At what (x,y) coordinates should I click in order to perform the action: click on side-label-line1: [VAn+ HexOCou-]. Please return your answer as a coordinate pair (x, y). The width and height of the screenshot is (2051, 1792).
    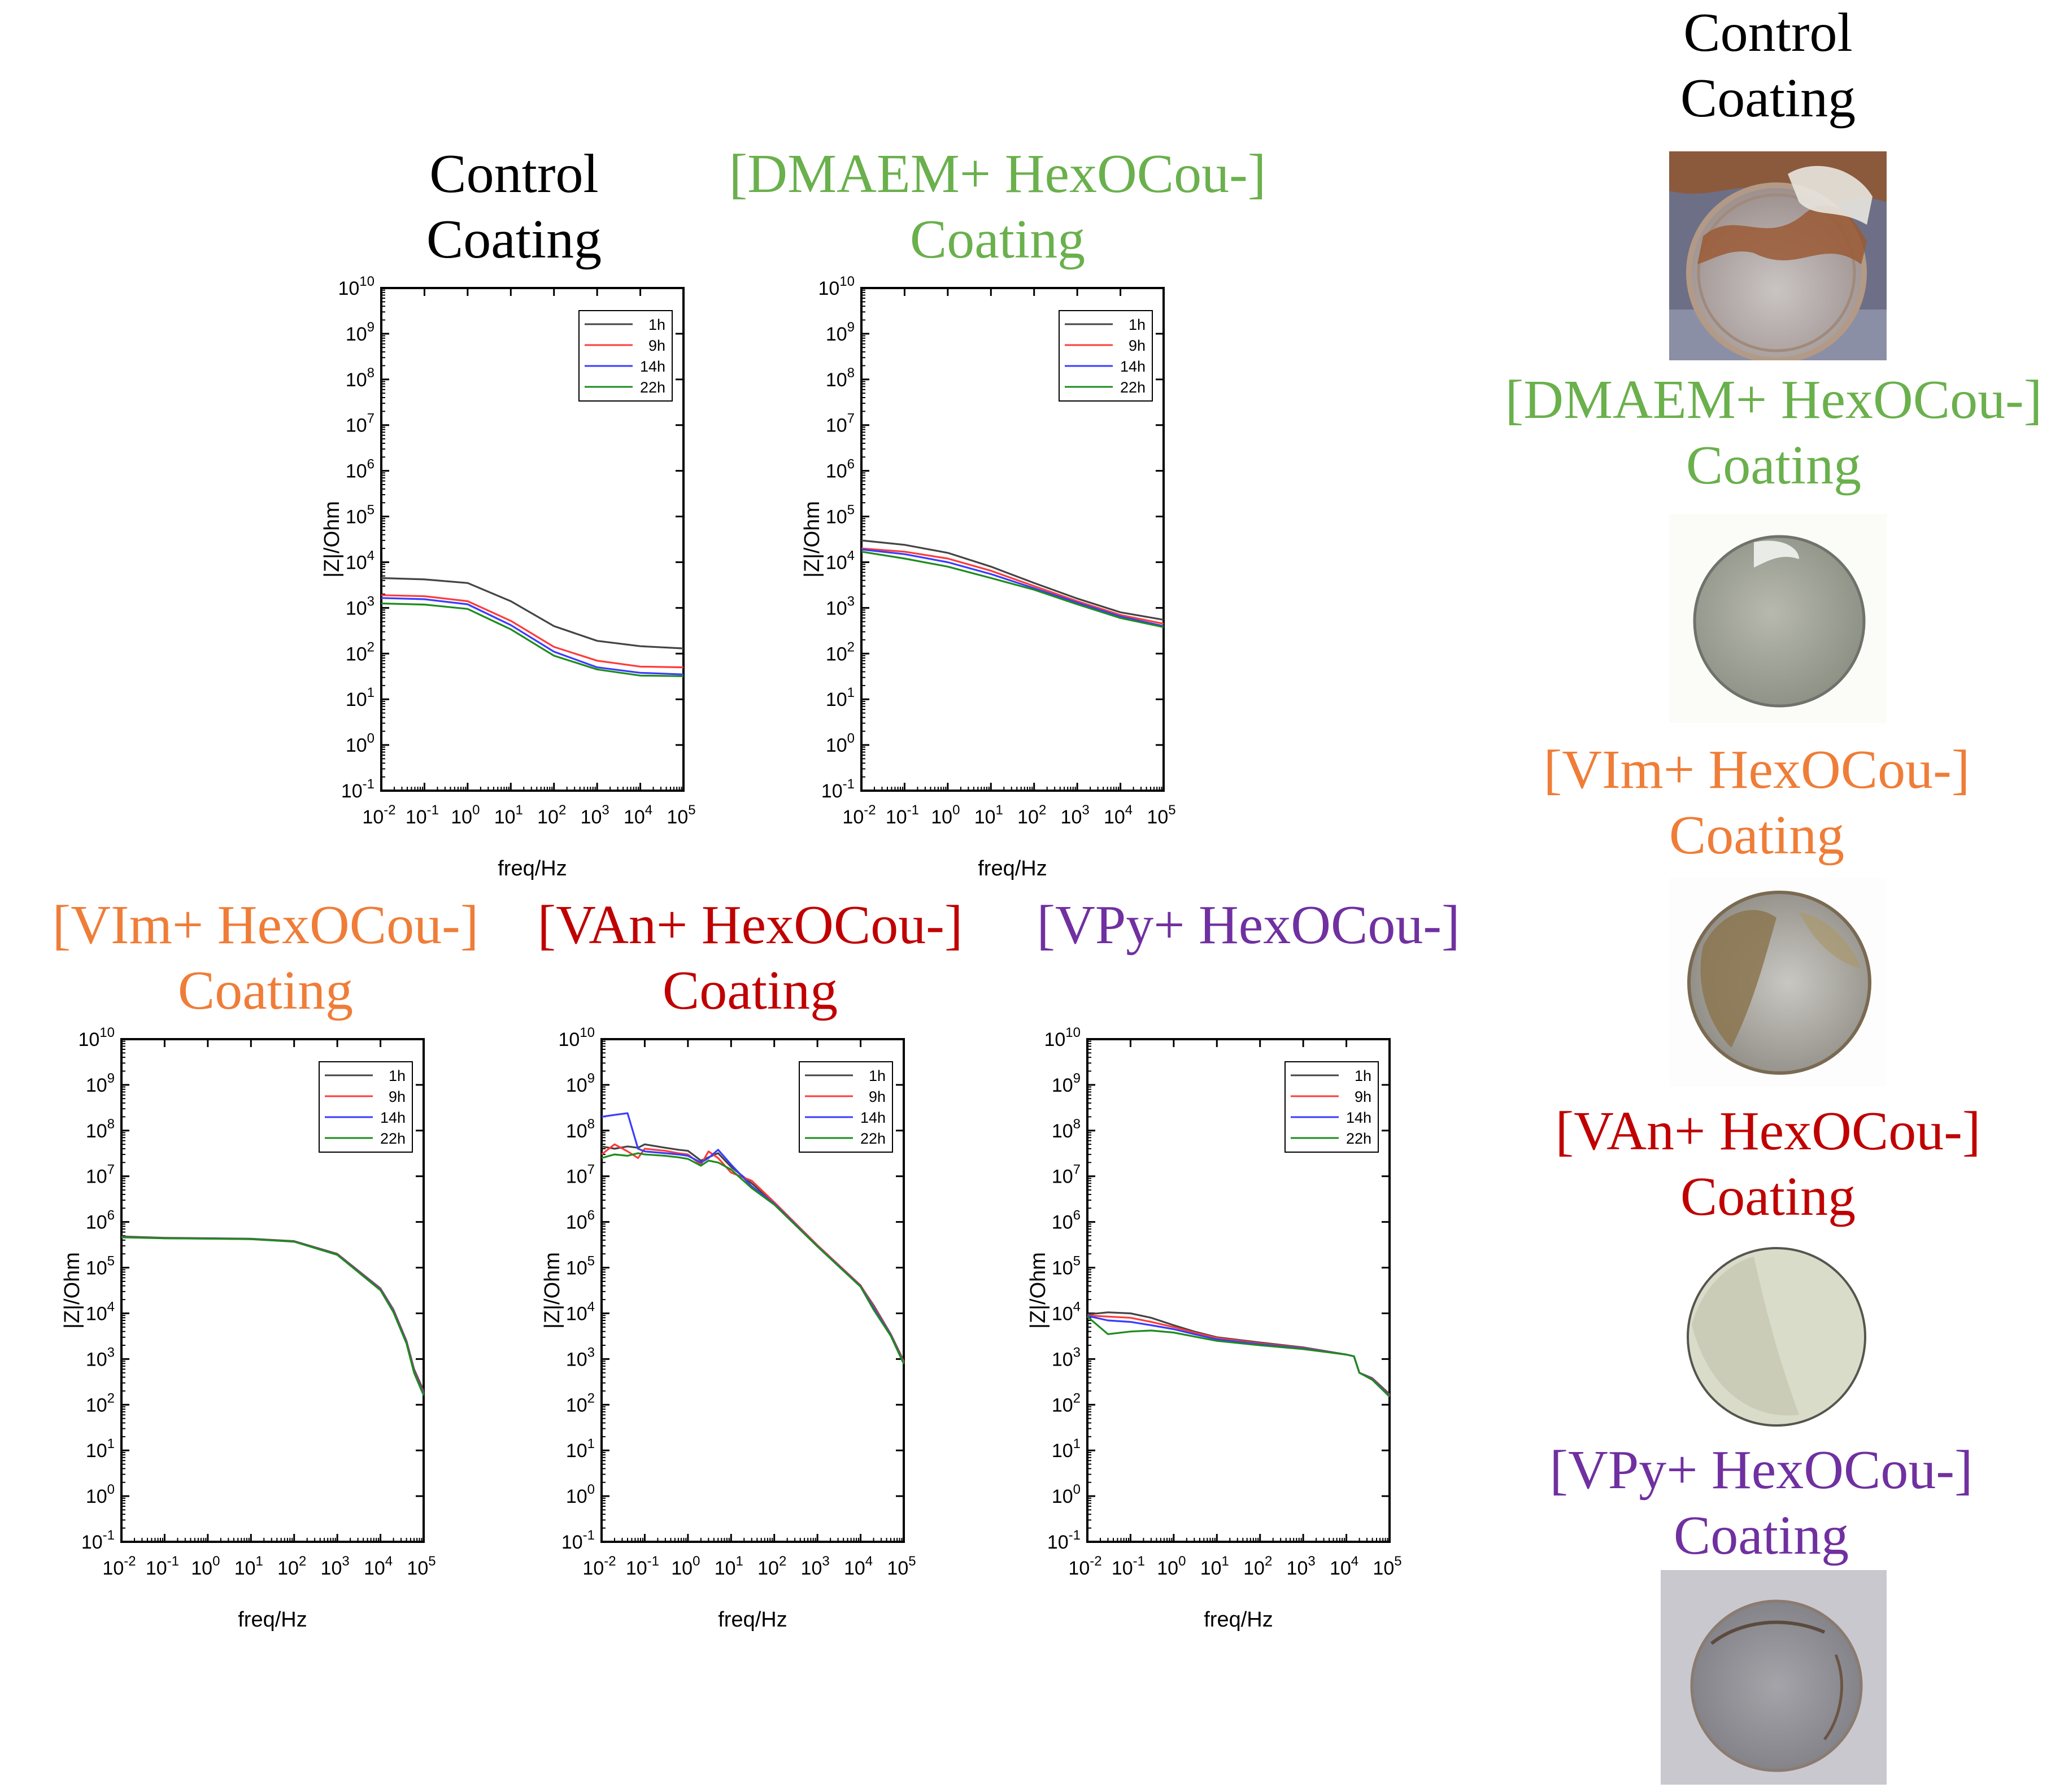
    Looking at the image, I should click on (1768, 1131).